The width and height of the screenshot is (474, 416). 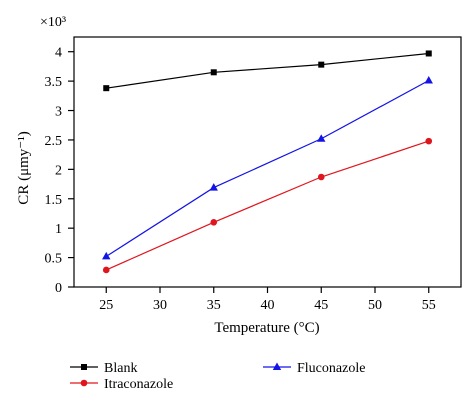 What do you see at coordinates (54, 259) in the screenshot?
I see `y-tick-label: 0.5` at bounding box center [54, 259].